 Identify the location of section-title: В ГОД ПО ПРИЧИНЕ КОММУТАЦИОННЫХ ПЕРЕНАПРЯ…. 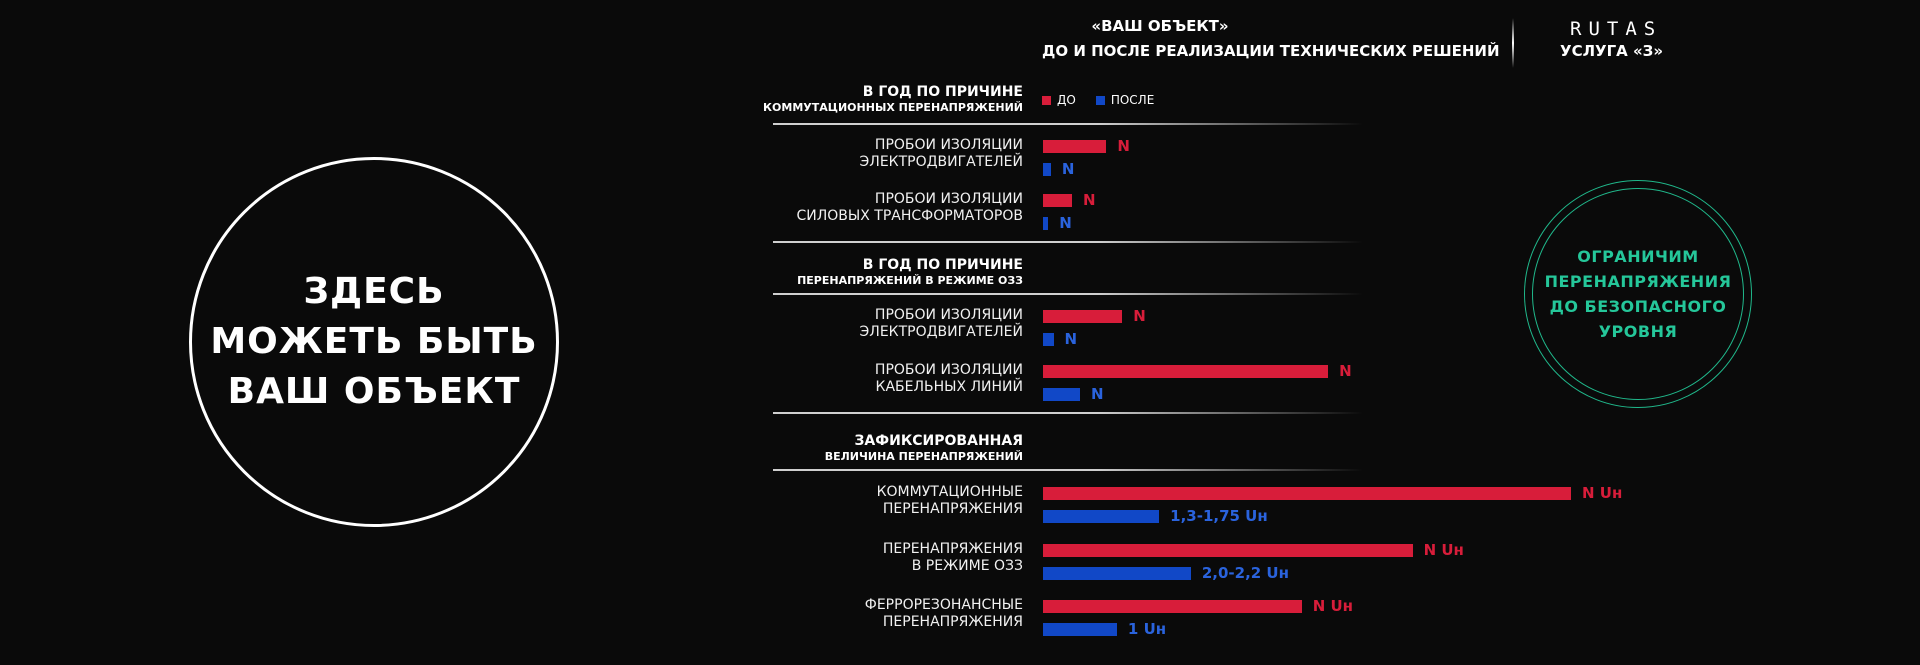
(893, 99).